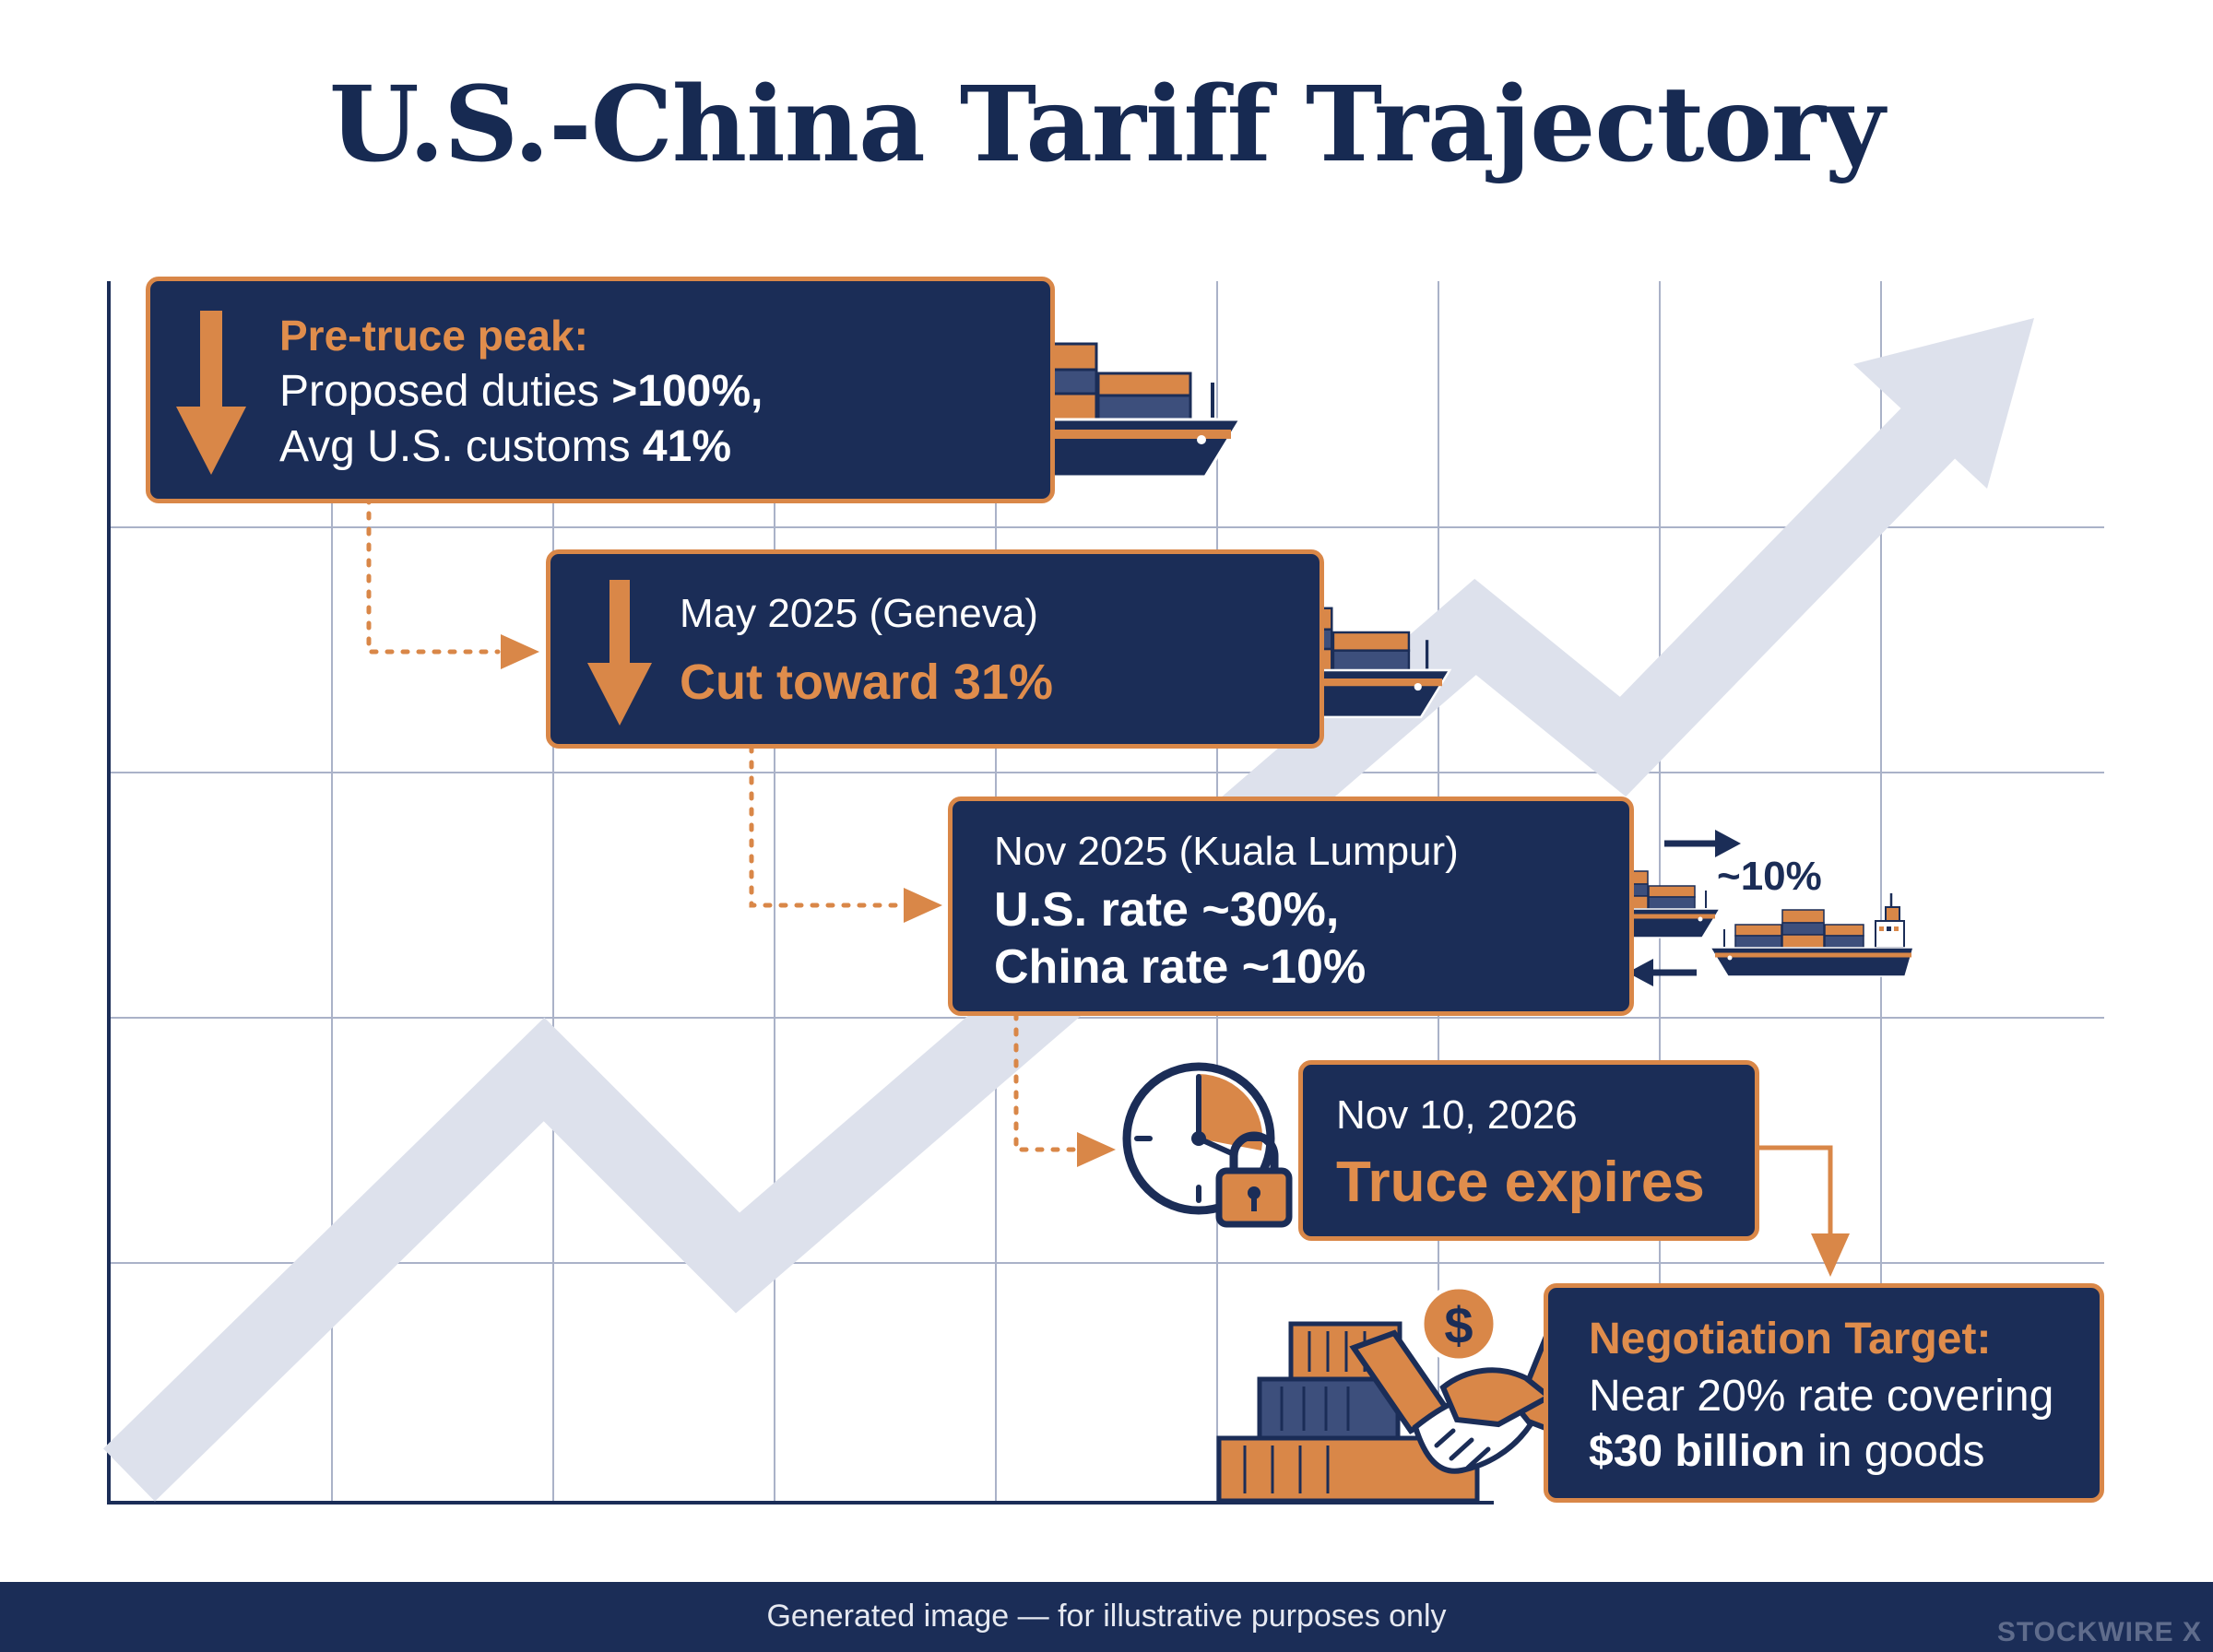  I want to click on card-line-2-text: Avg U.S. customs, so click(461, 446).